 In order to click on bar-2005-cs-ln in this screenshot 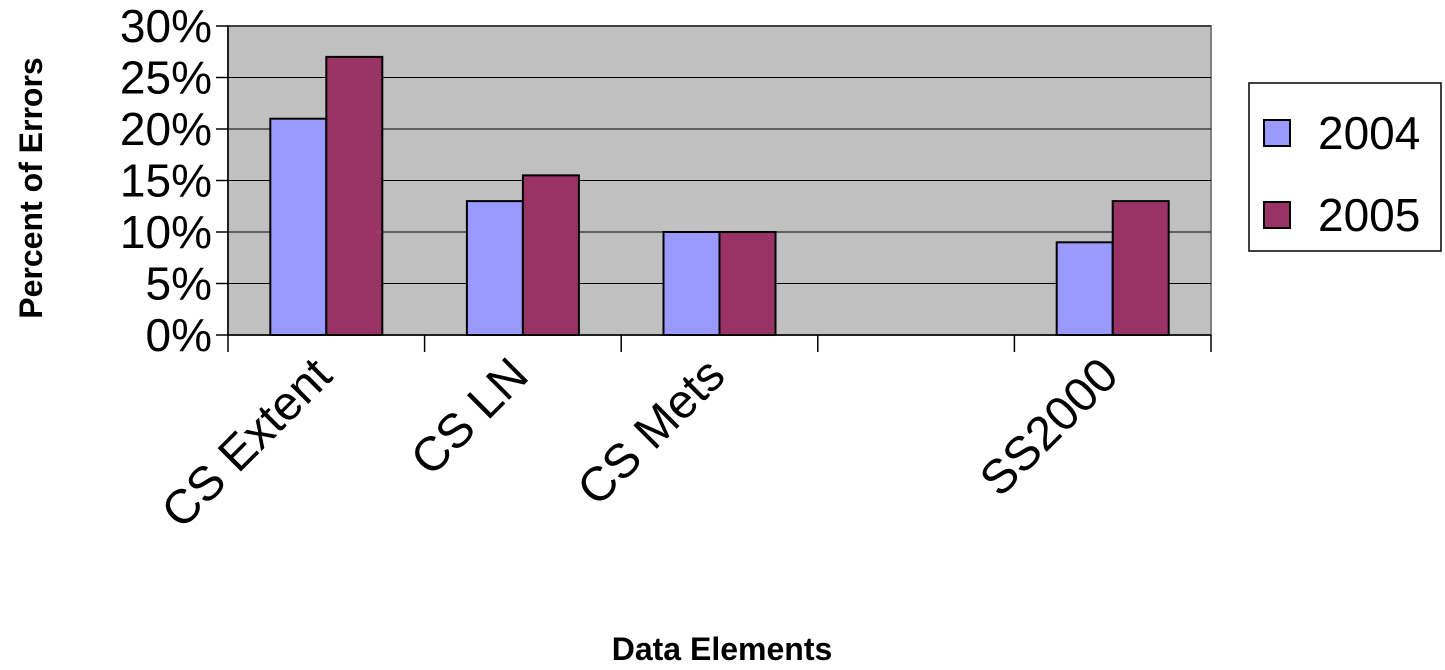, I will do `click(550, 255)`.